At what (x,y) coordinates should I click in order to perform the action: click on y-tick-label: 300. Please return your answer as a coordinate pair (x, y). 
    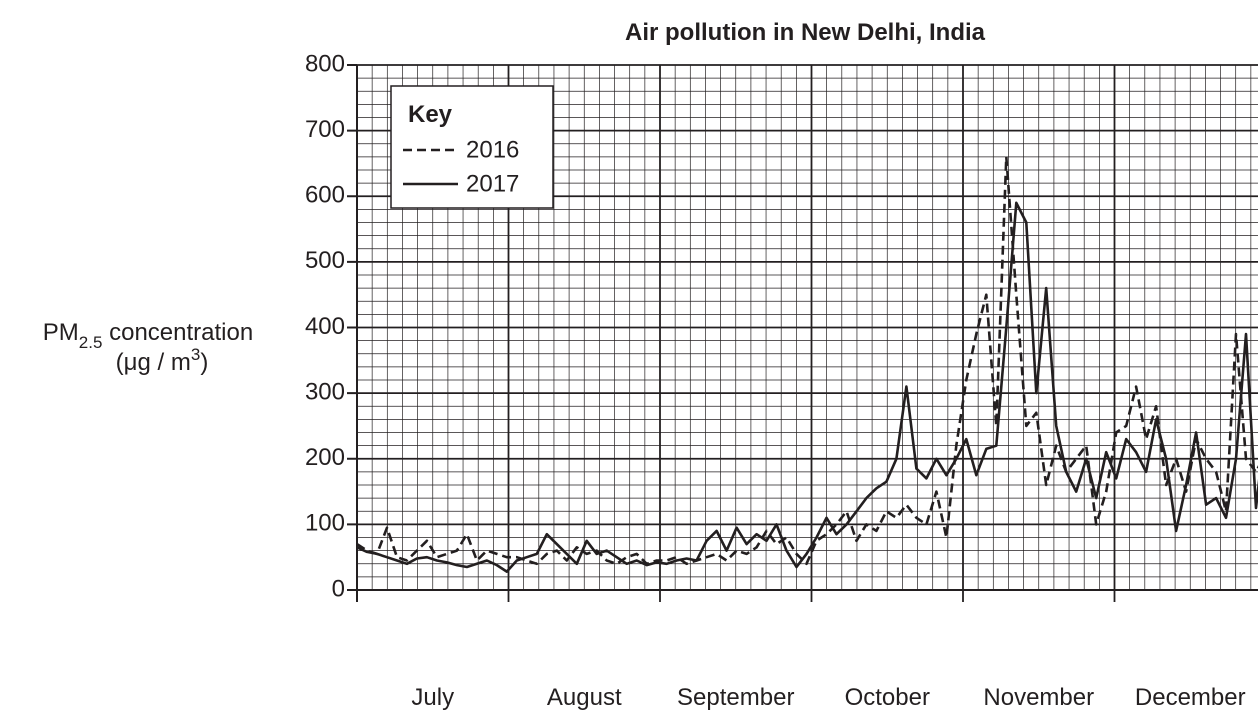
    Looking at the image, I should click on (325, 391).